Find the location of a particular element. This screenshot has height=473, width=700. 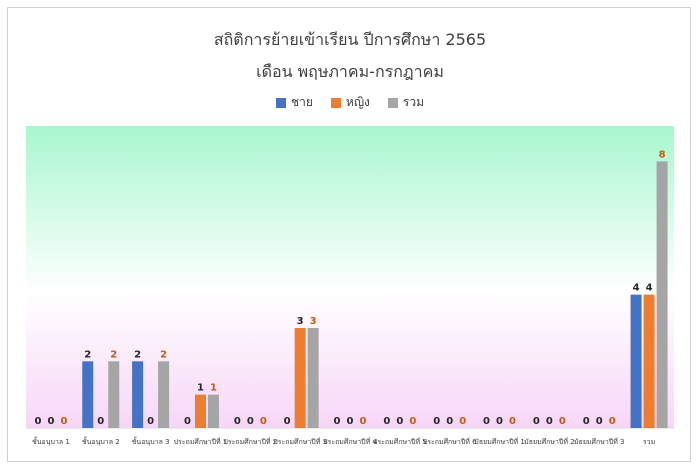

data-label-total-2: 2 is located at coordinates (163, 354).